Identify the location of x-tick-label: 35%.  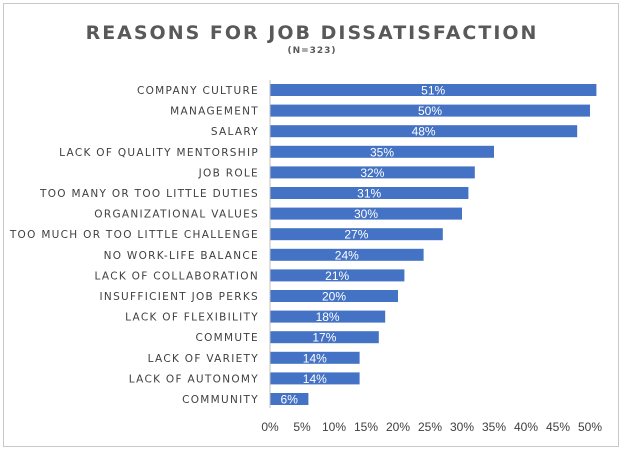
(494, 427).